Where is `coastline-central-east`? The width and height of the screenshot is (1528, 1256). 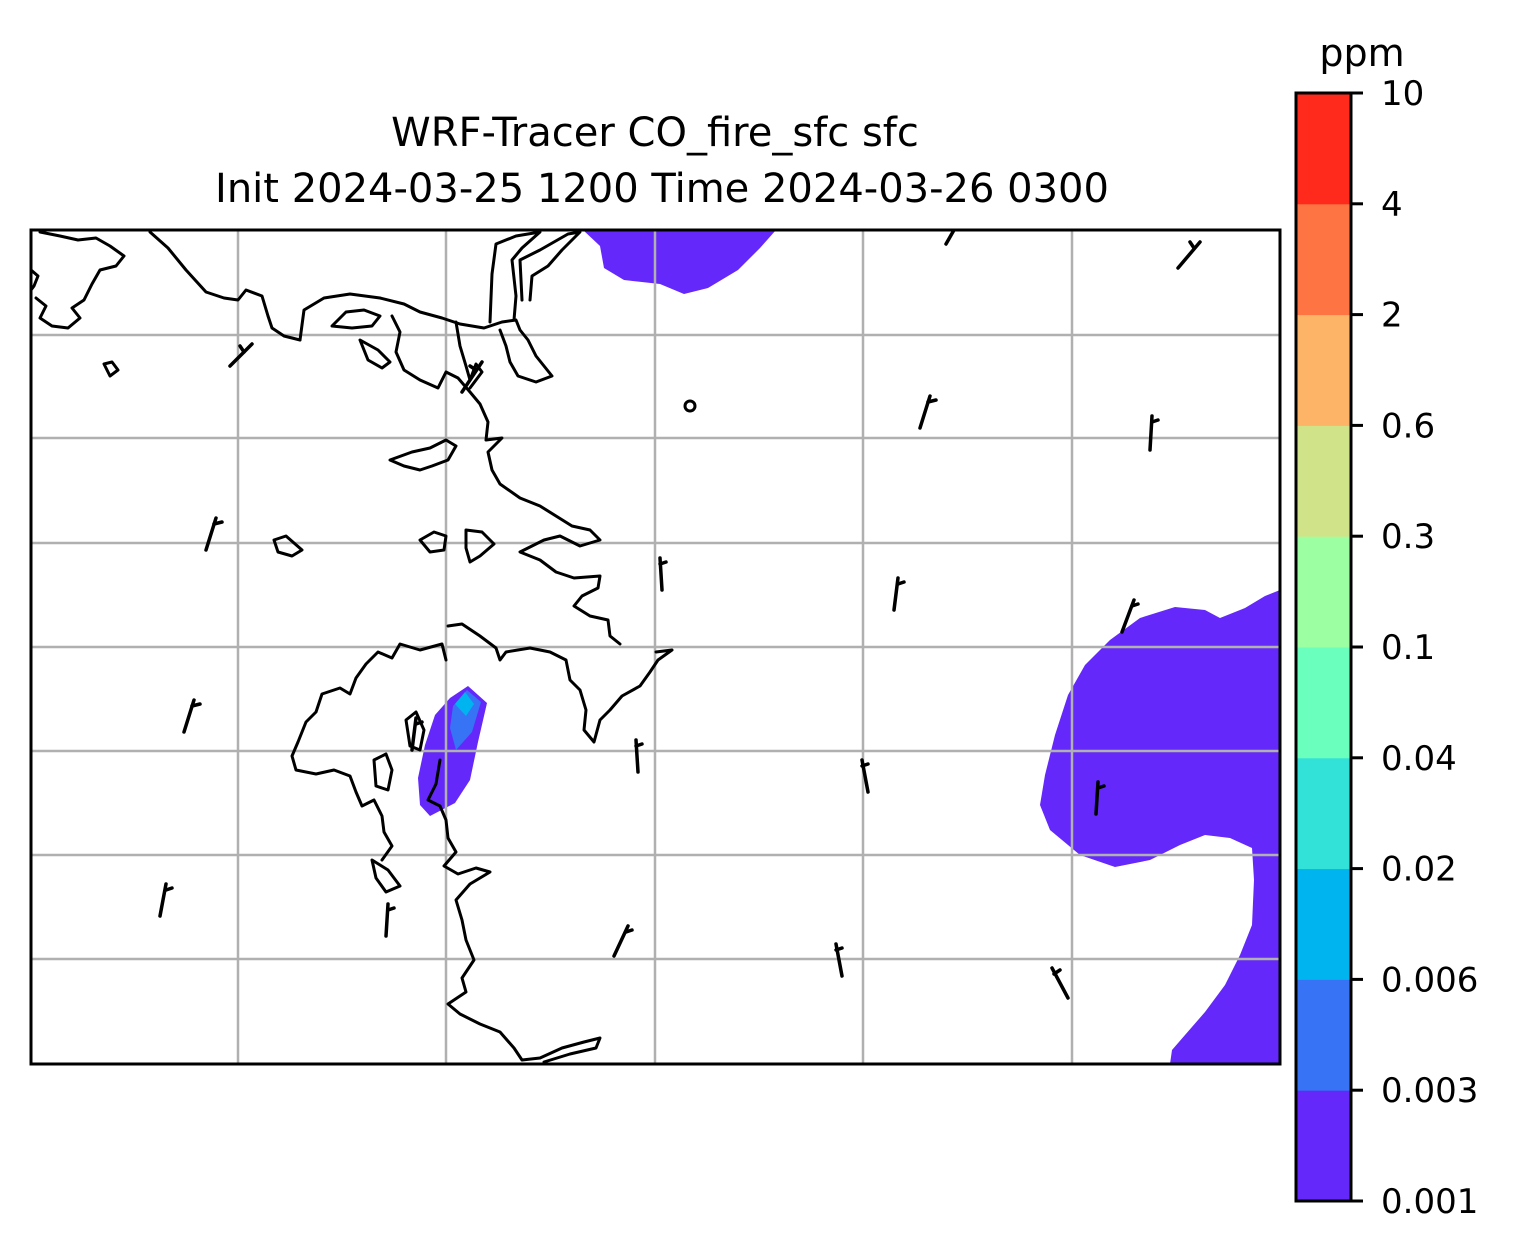 coastline-central-east is located at coordinates (506, 480).